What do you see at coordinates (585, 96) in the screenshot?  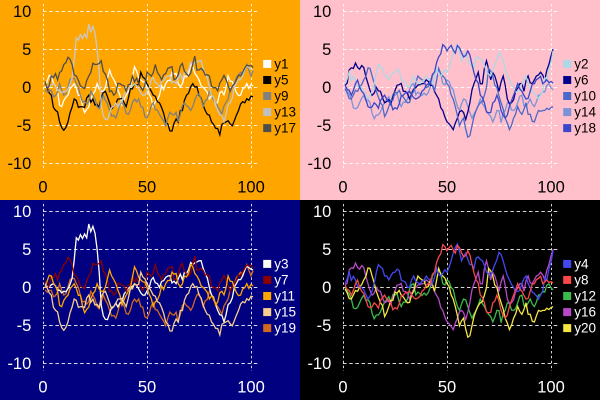 I see `svg-text: y10` at bounding box center [585, 96].